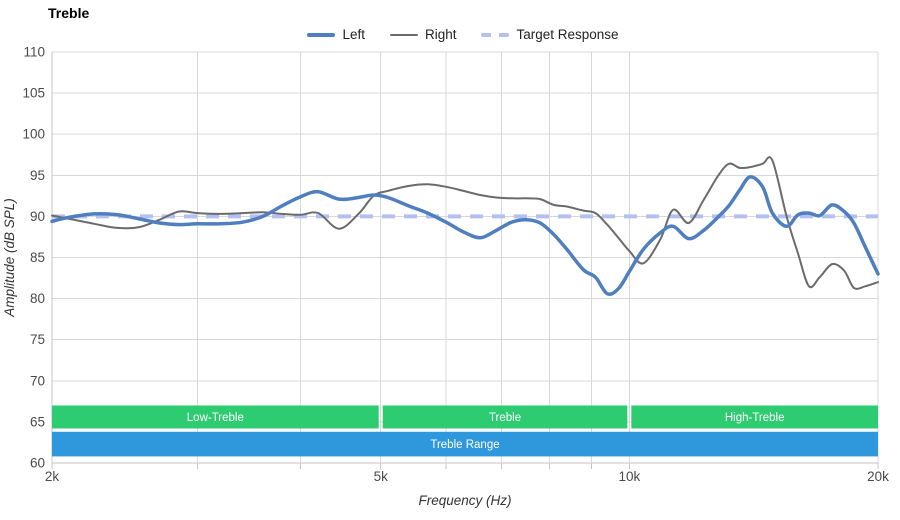  What do you see at coordinates (37, 380) in the screenshot?
I see `y-tick-label: 70` at bounding box center [37, 380].